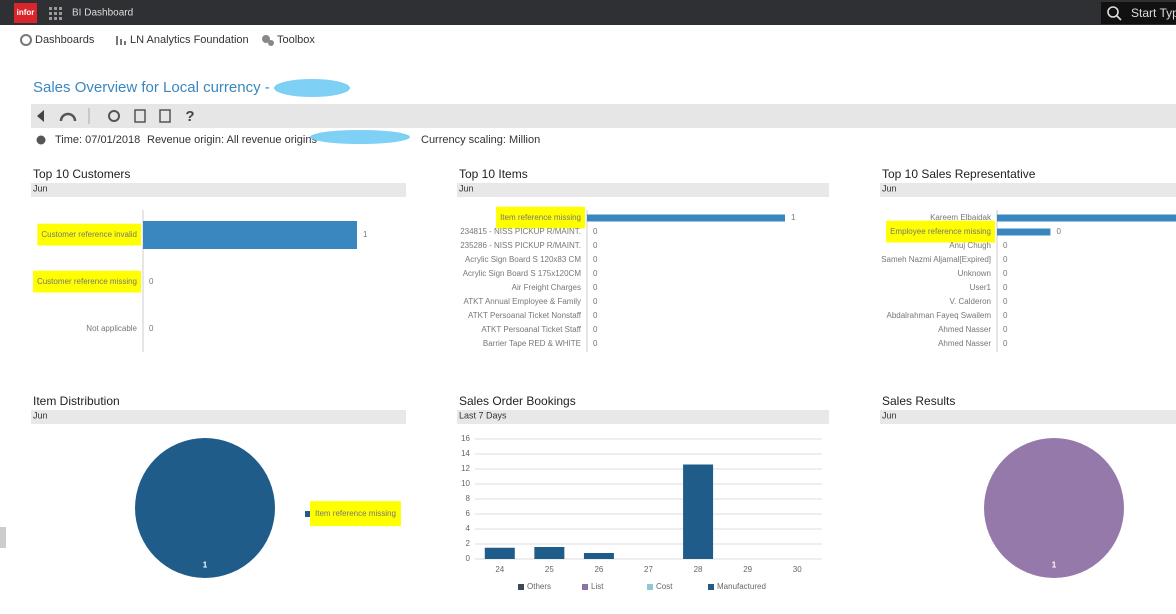  What do you see at coordinates (68, 117) in the screenshot?
I see `gauge-button` at bounding box center [68, 117].